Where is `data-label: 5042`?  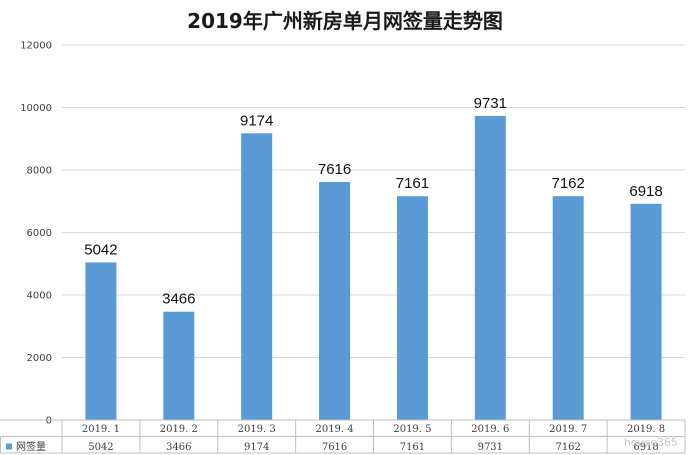
data-label: 5042 is located at coordinates (100, 249).